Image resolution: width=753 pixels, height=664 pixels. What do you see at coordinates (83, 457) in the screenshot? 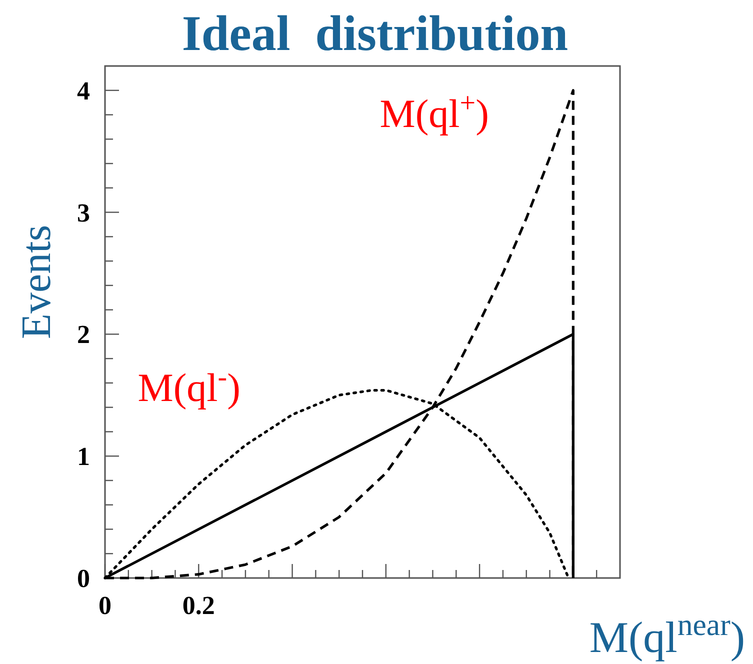
I see `y-tick-label: 1` at bounding box center [83, 457].